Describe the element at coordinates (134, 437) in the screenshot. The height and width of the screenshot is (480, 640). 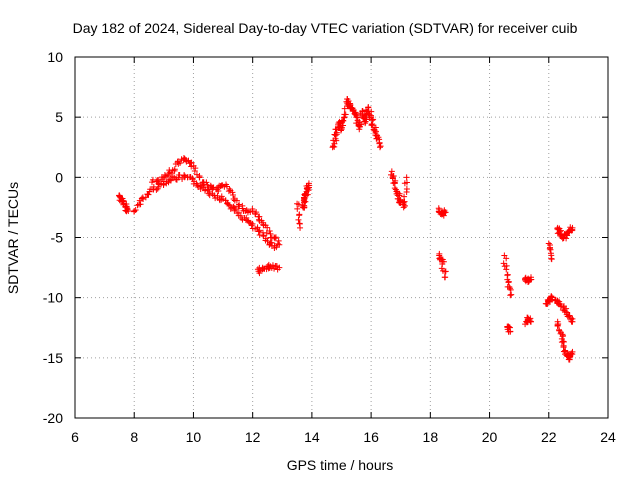
I see `x-tick-label: 8` at that location.